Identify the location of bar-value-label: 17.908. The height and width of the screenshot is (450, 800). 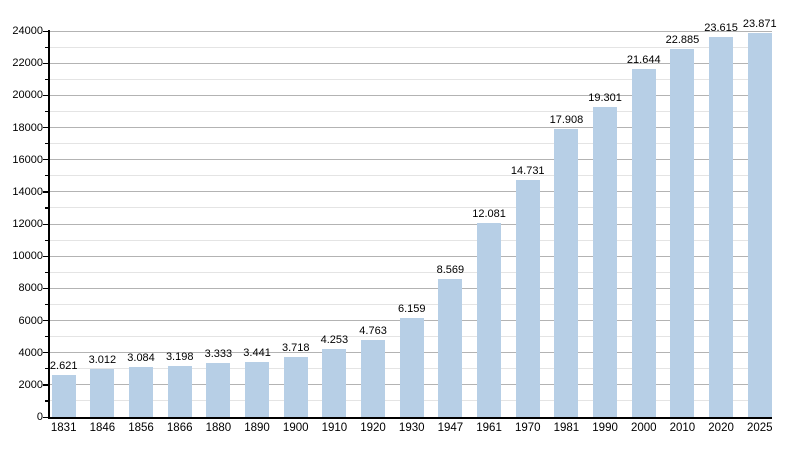
(566, 119).